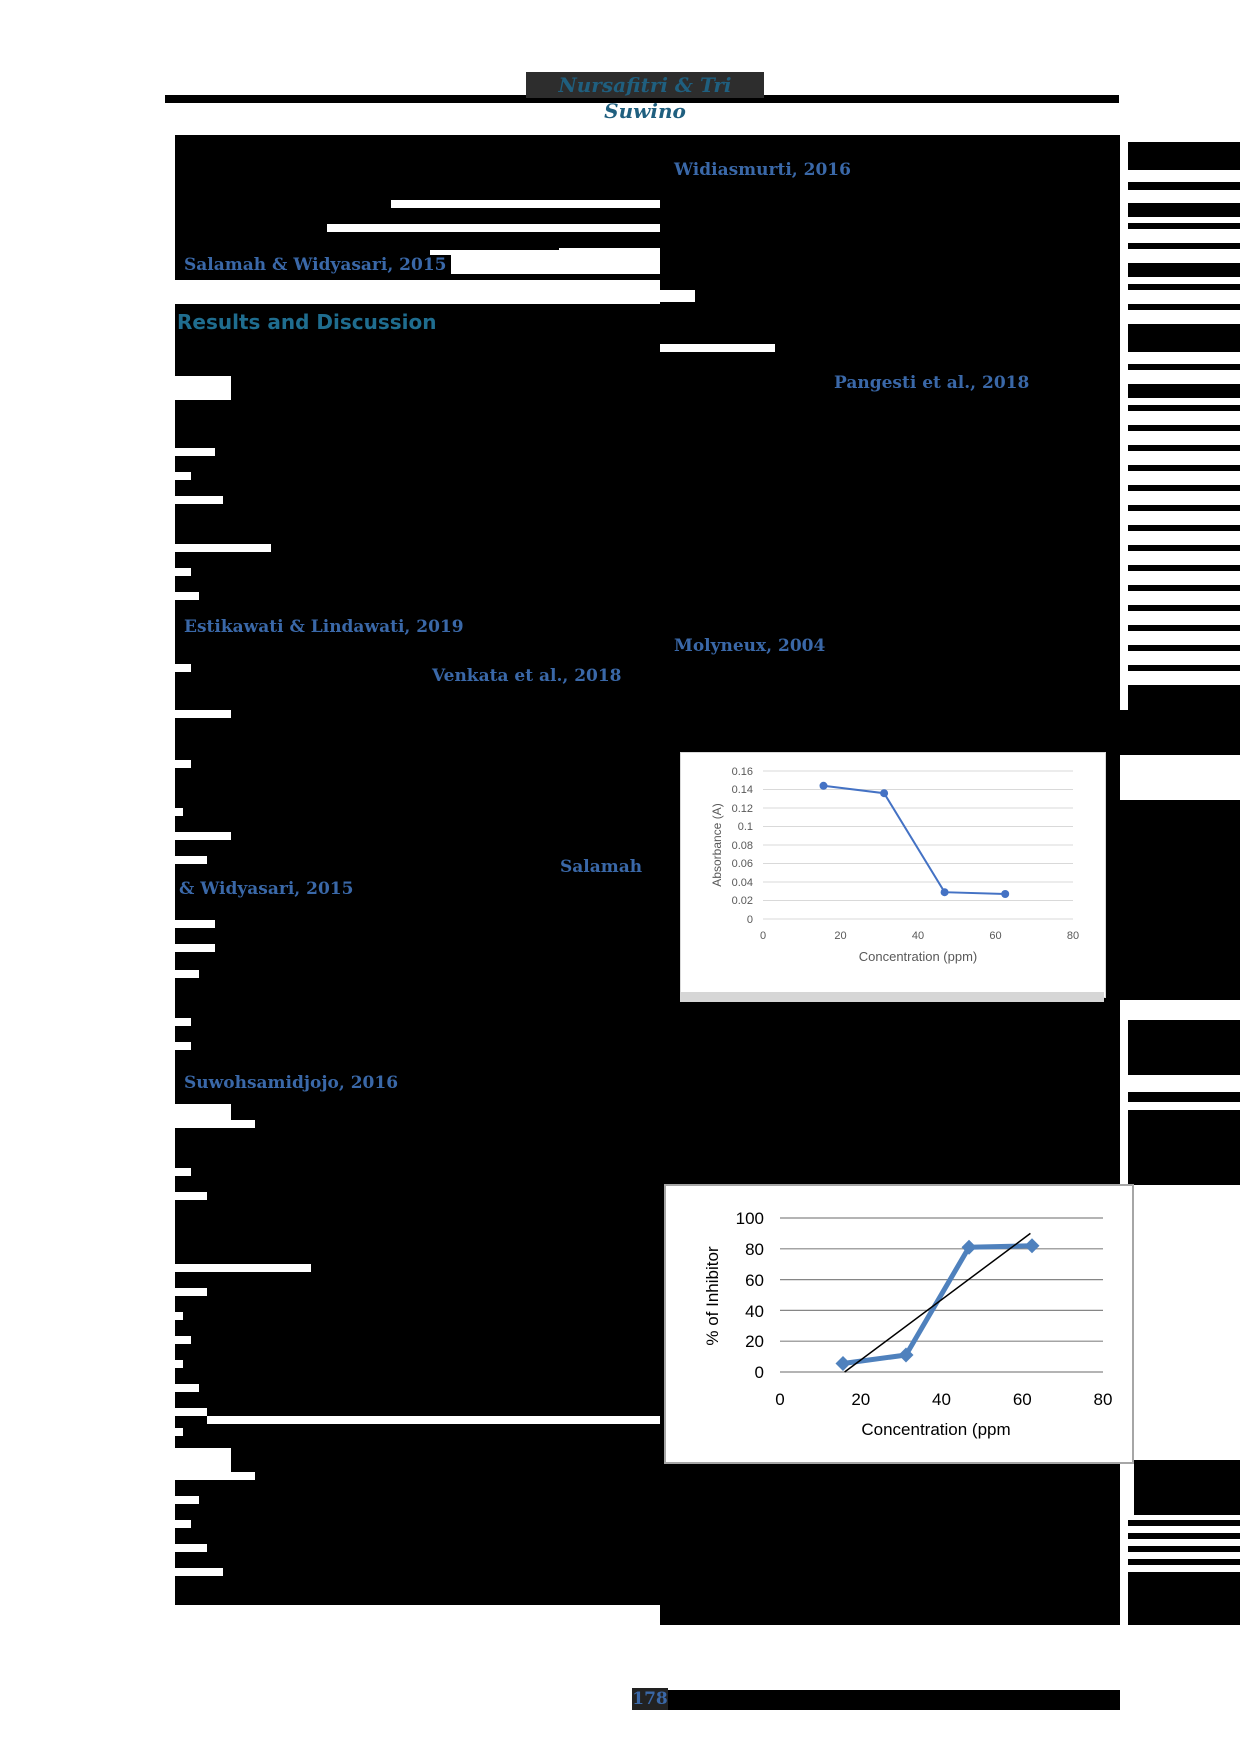 The height and width of the screenshot is (1753, 1240). I want to click on svg-text: 0.1, so click(745, 827).